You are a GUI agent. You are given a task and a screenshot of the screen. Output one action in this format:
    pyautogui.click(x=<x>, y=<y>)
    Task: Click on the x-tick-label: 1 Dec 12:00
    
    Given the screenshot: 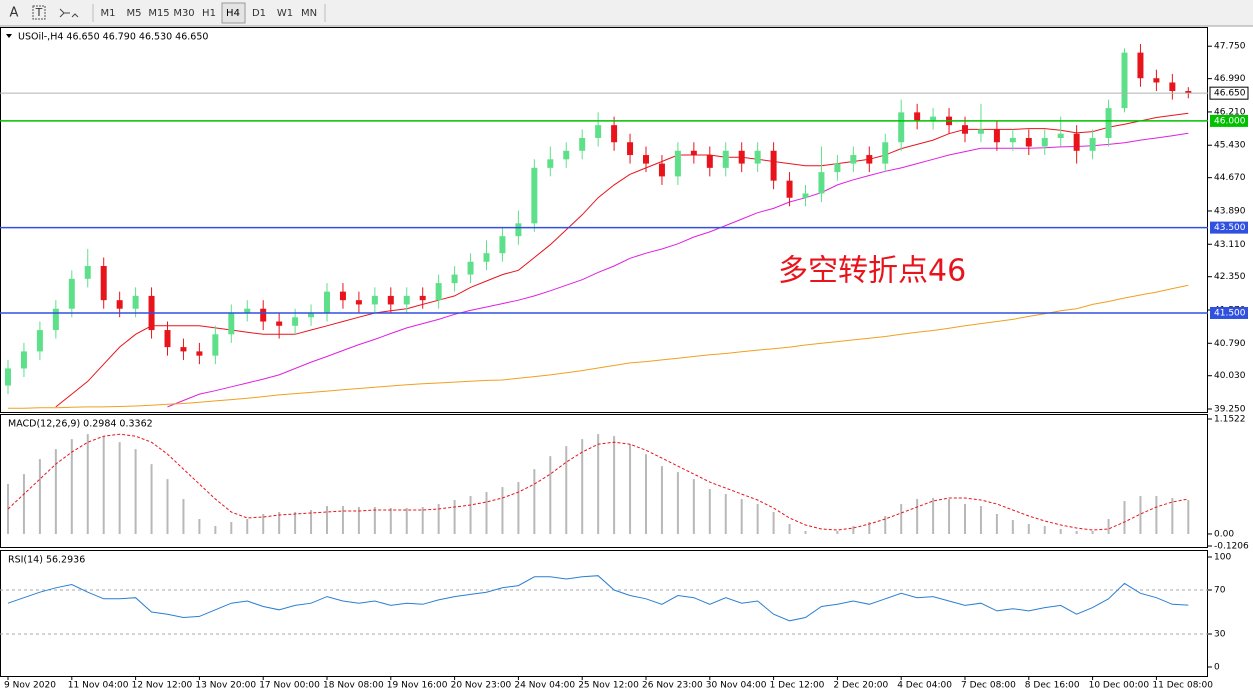 What is the action you would take?
    pyautogui.click(x=797, y=686)
    